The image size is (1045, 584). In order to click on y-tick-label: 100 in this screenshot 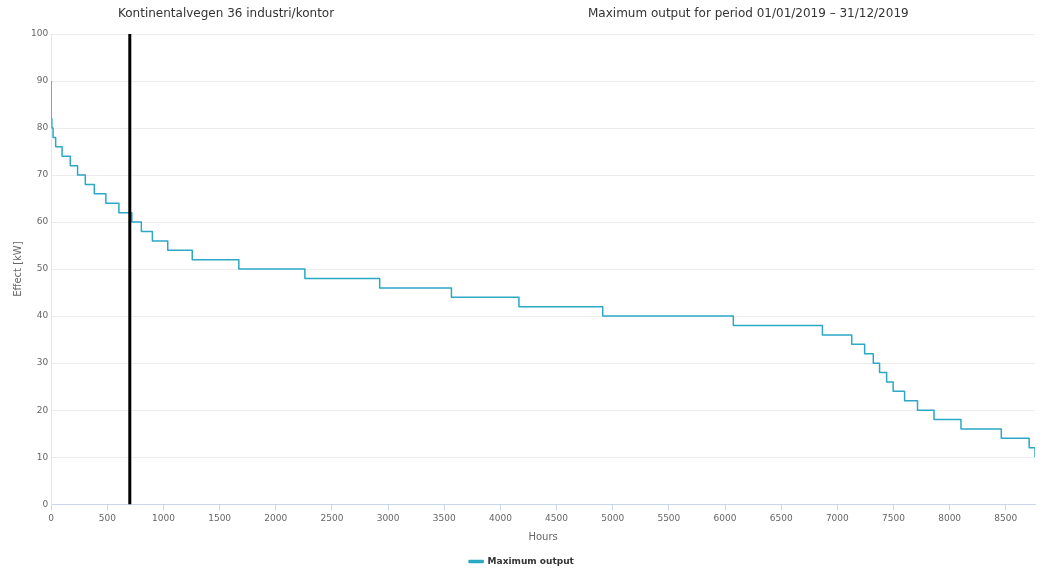, I will do `click(39, 33)`.